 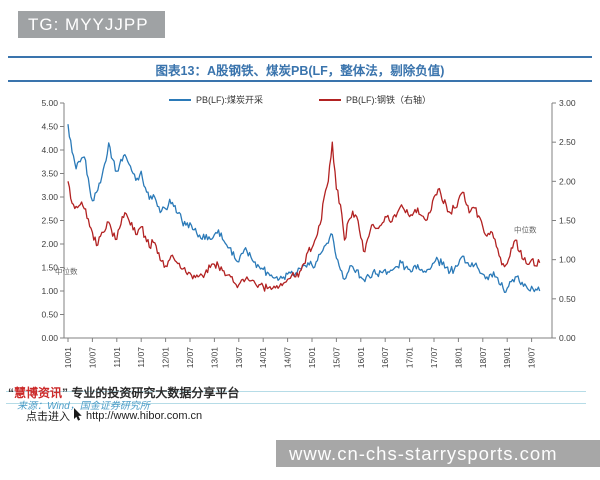 I want to click on hibor-brand-line: “慧博资讯” 专业的投资研究大数据分享平台, so click(x=123, y=392).